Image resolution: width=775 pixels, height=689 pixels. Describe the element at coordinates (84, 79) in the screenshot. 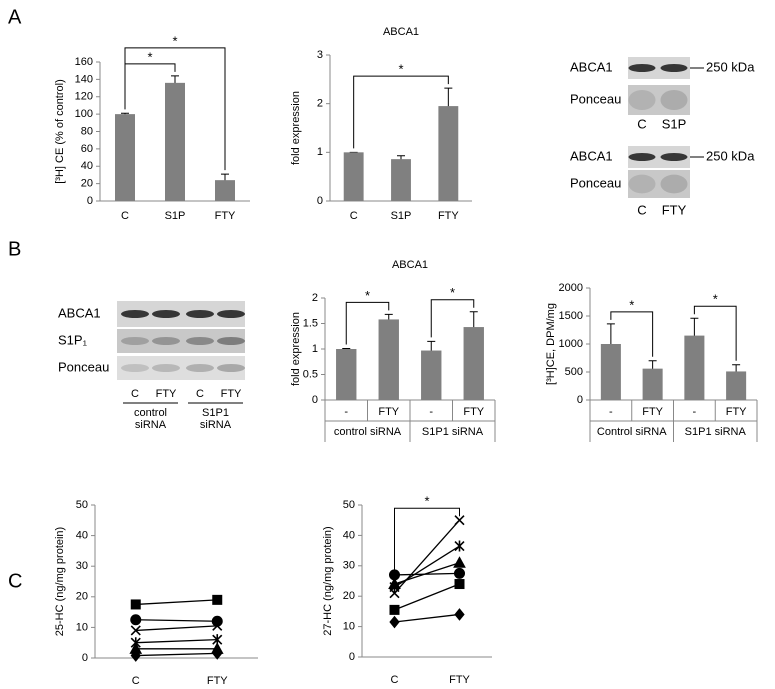

I see `y-tick-label: 140` at that location.